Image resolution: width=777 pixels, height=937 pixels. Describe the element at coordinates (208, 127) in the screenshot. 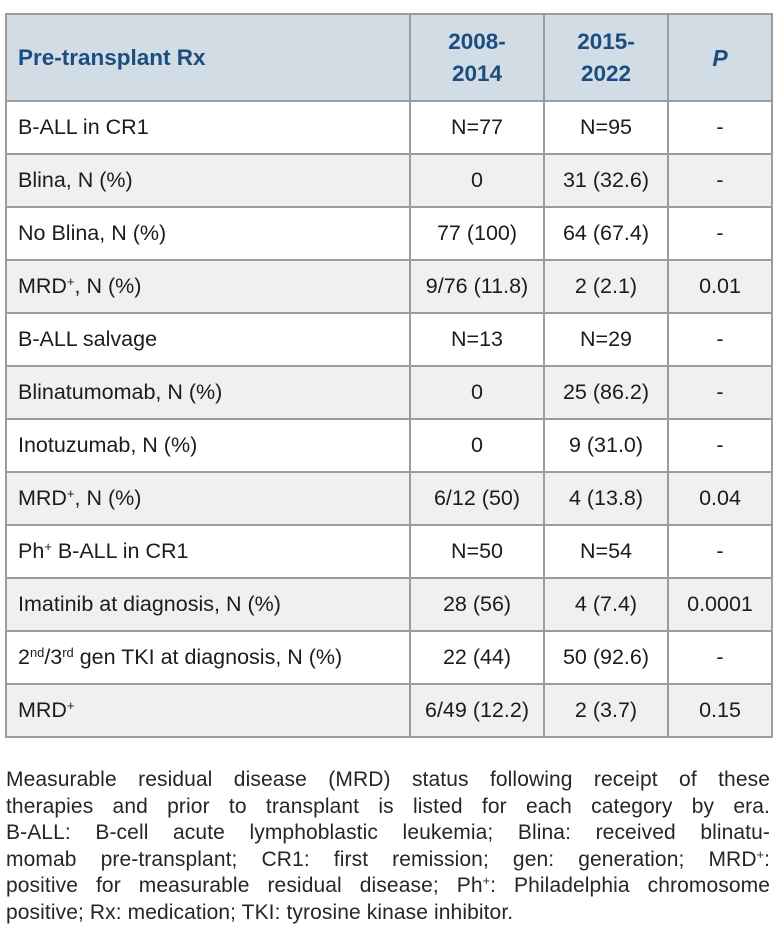

I see `row-label-cell: B-ALL in CR1` at that location.